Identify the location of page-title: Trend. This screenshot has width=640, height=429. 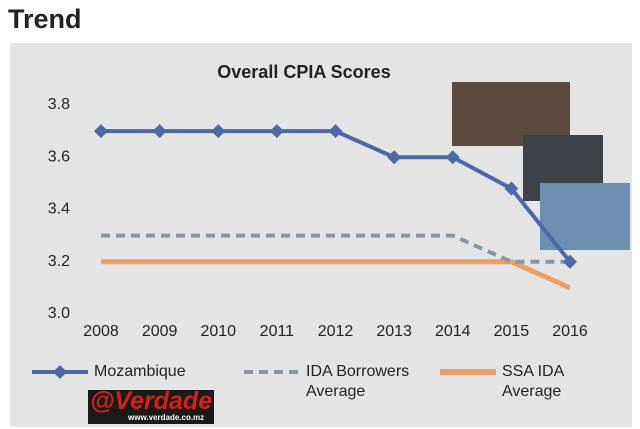
(45, 19).